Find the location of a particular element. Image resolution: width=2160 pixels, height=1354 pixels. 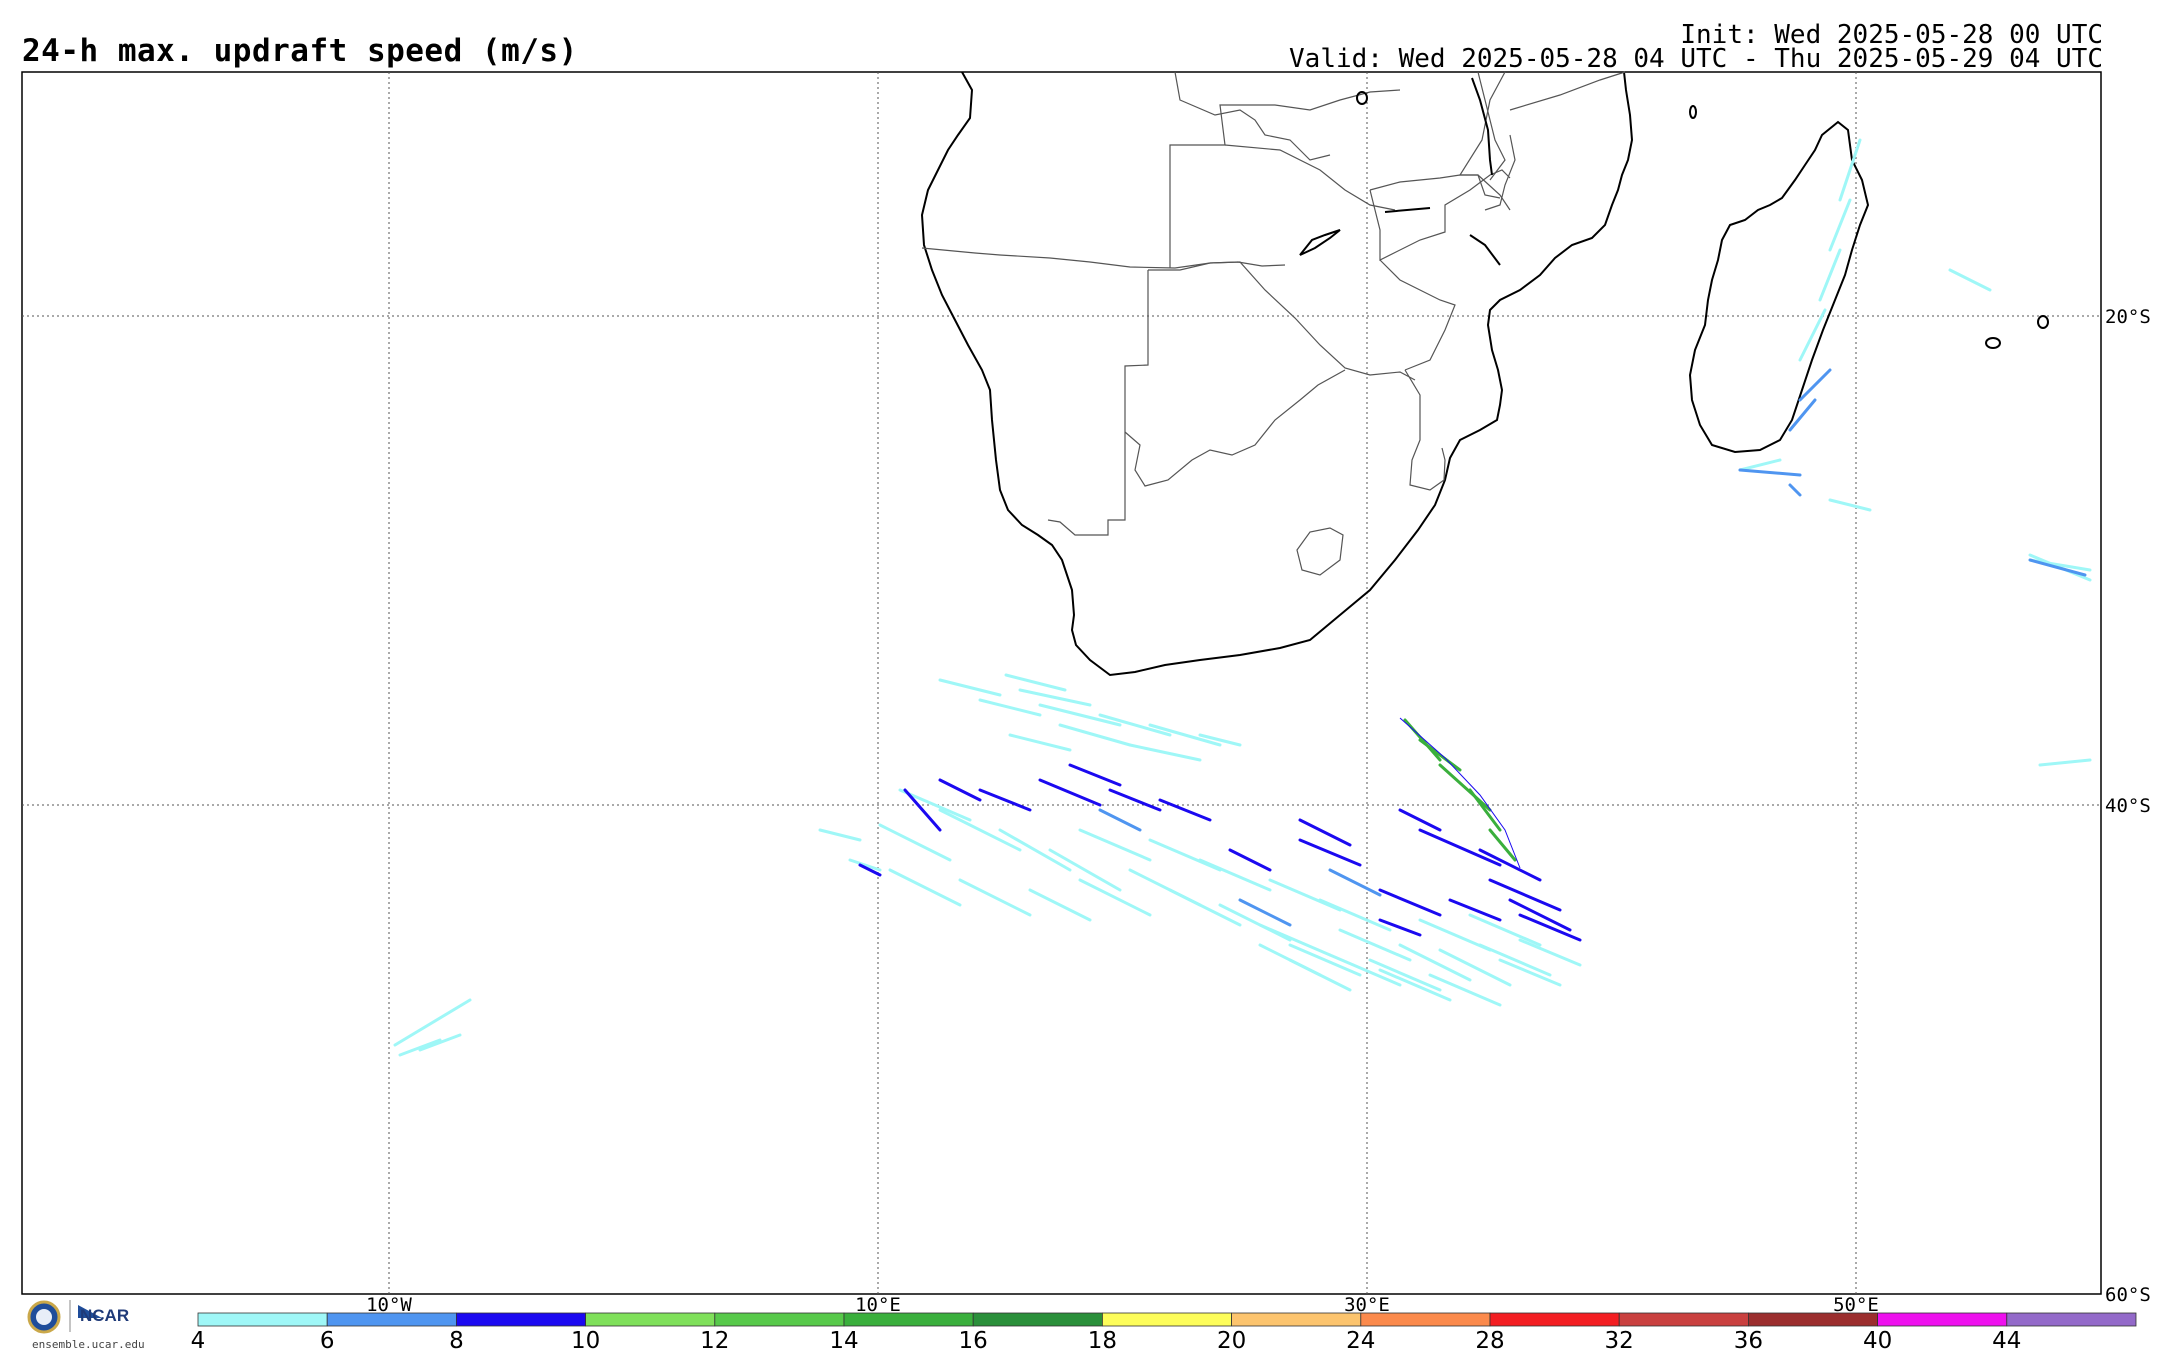

lon-label-30e: 30°E is located at coordinates (1367, 1305).